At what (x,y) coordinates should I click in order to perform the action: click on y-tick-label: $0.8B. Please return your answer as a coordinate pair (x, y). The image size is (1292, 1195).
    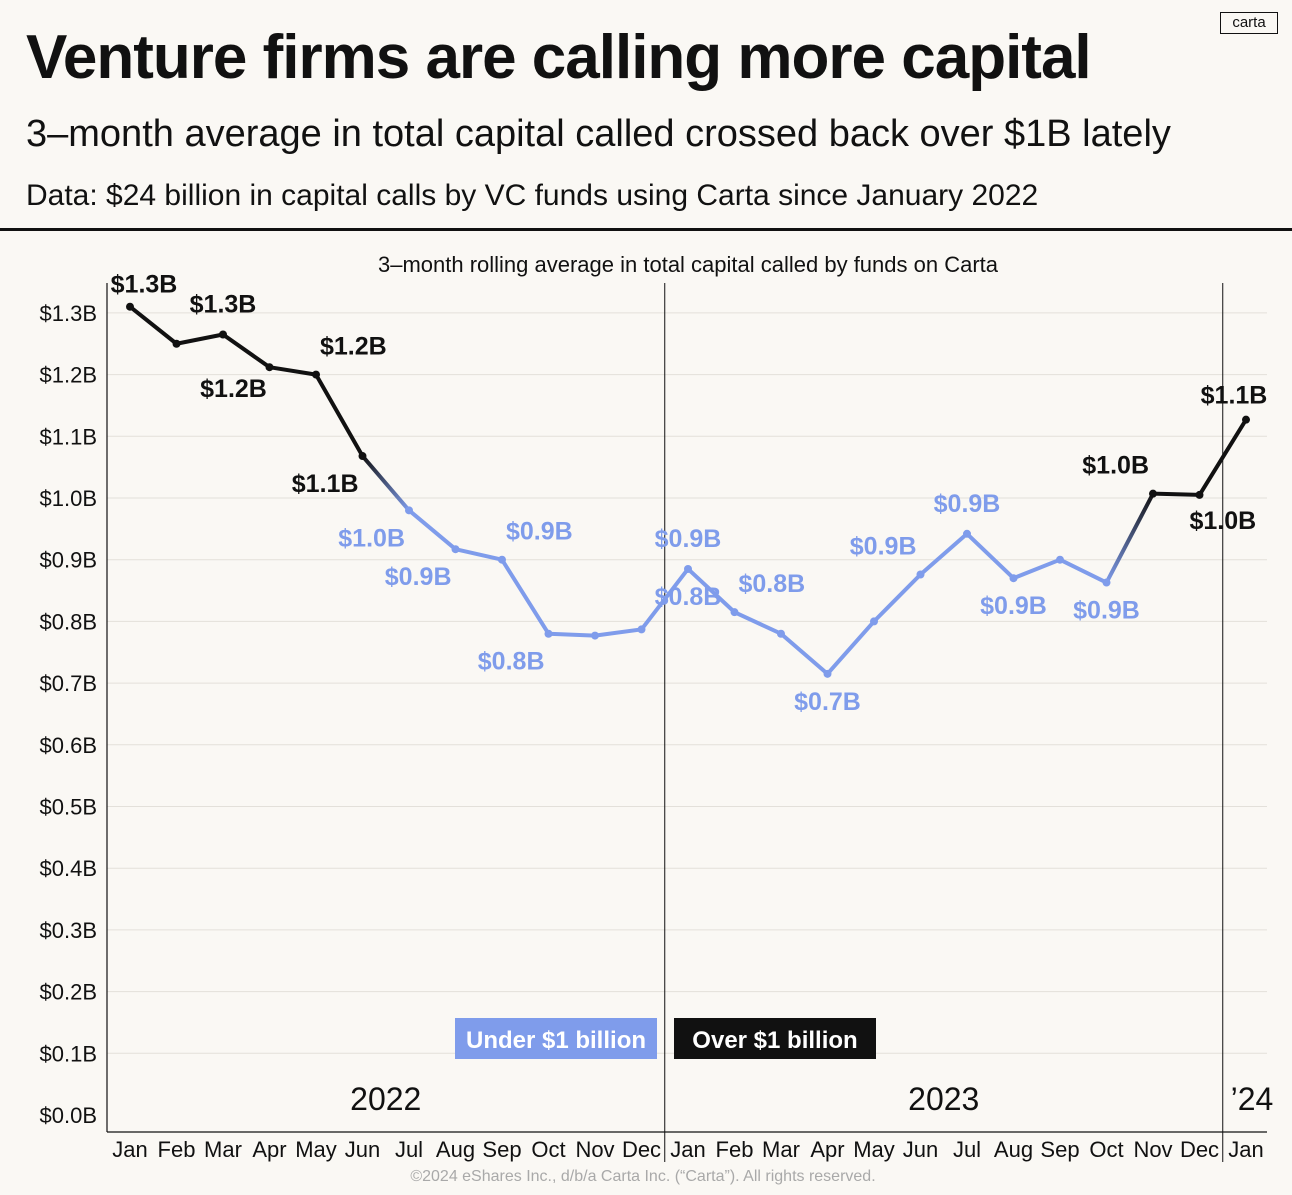
    Looking at the image, I should click on (69, 621).